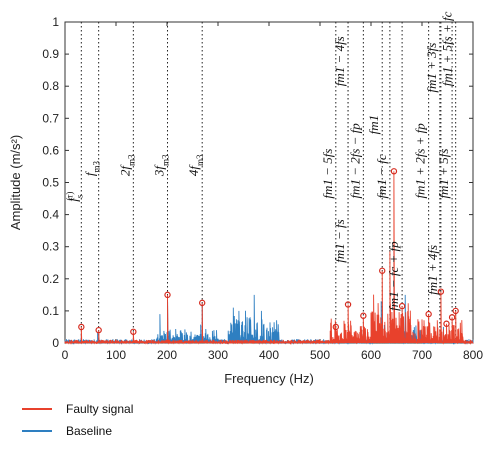 The width and height of the screenshot is (500, 454). Describe the element at coordinates (161, 165) in the screenshot. I see `harmonic-label: 3fm3` at that location.